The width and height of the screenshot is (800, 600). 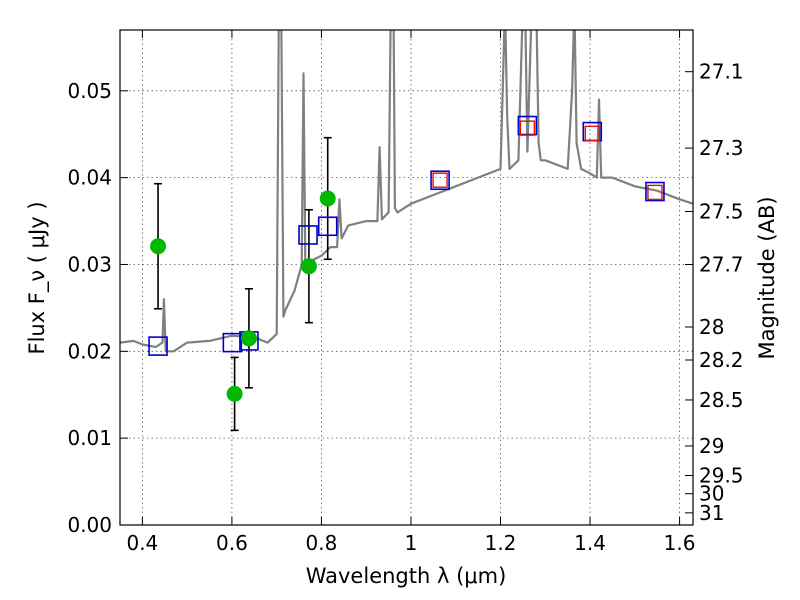 What do you see at coordinates (411, 543) in the screenshot?
I see `x-tick-label: 1` at bounding box center [411, 543].